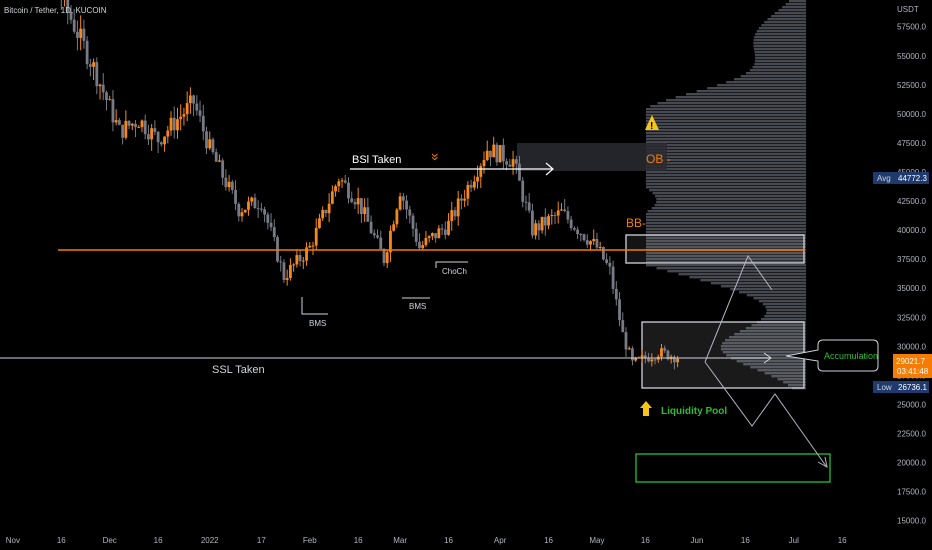 Image resolution: width=932 pixels, height=550 pixels. Describe the element at coordinates (697, 540) in the screenshot. I see `time-tick-label: Jun` at that location.